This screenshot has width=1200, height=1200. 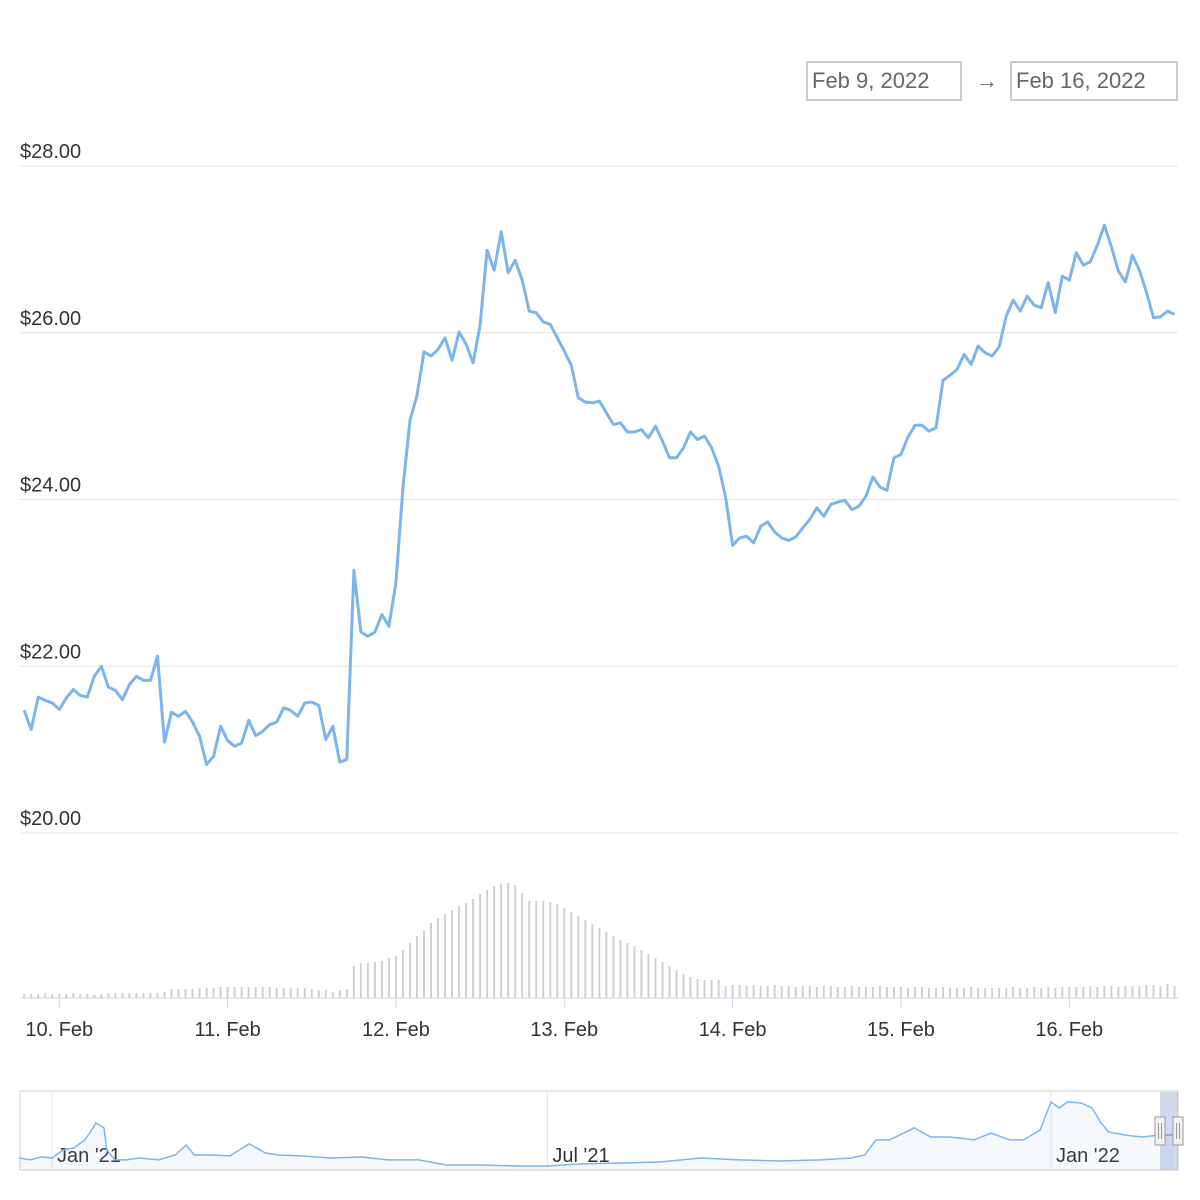 What do you see at coordinates (901, 1030) in the screenshot?
I see `x-tick-label: 15. Feb` at bounding box center [901, 1030].